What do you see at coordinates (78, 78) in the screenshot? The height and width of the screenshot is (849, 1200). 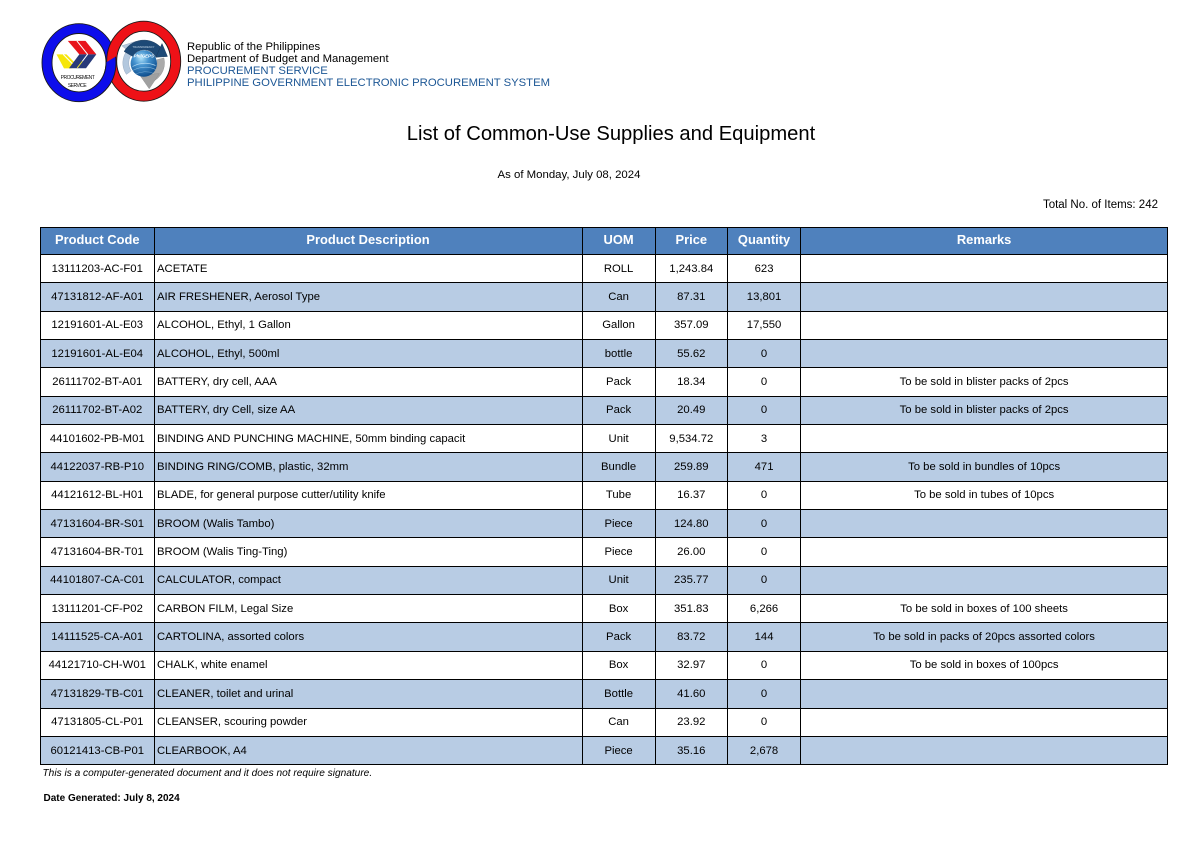 I see `svg-text: PROCUREMENT` at bounding box center [78, 78].